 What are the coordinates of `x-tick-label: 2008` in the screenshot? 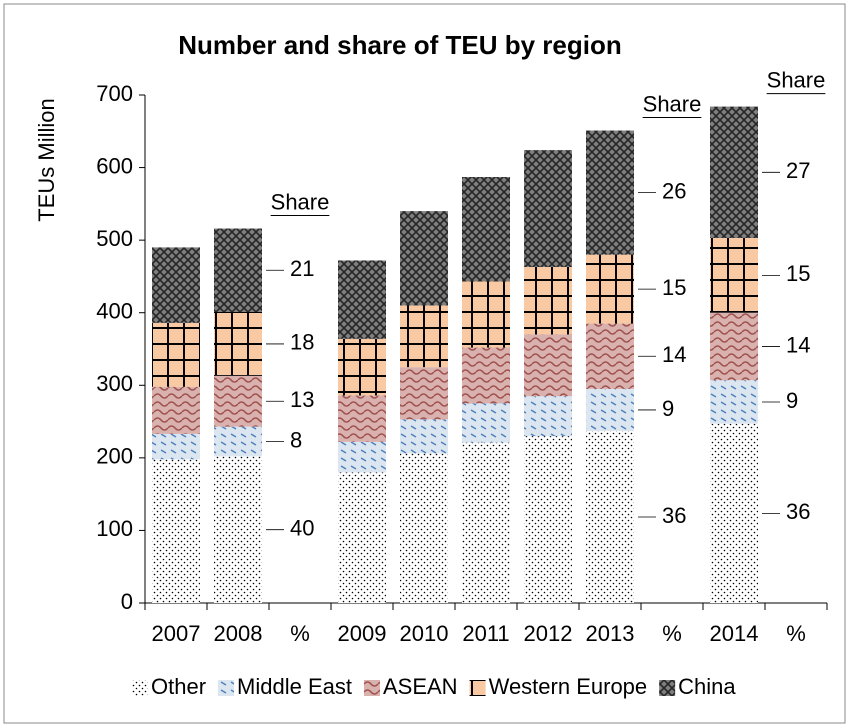 It's located at (238, 633).